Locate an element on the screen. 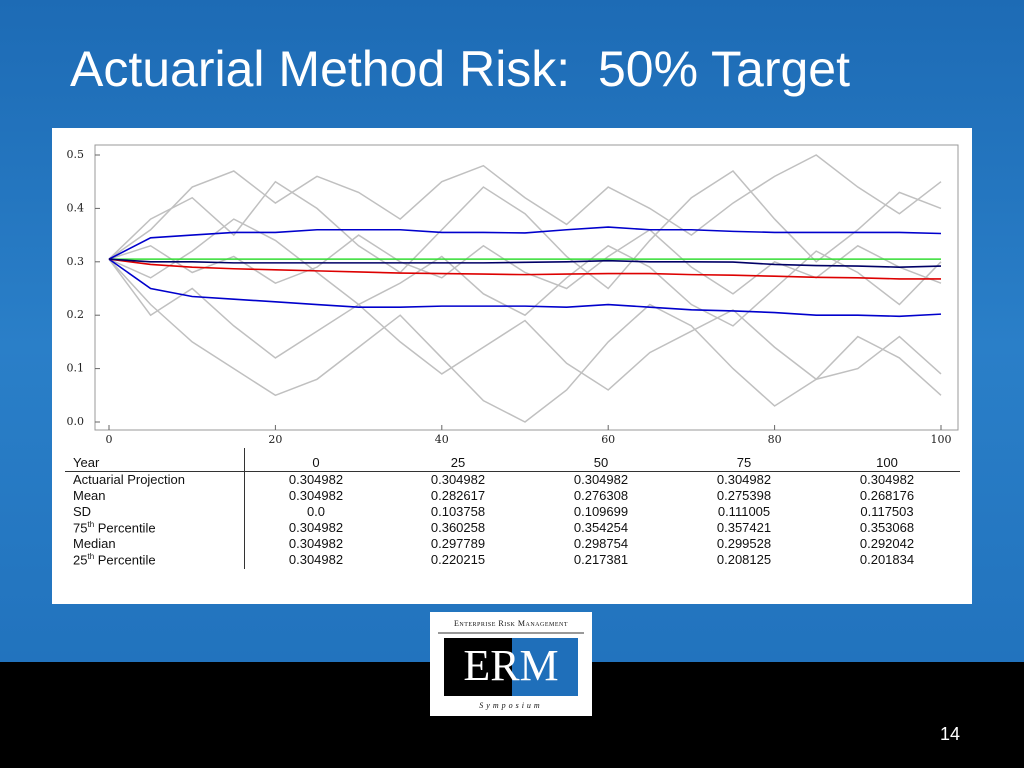  table-cell: 0.275398 is located at coordinates (744, 495).